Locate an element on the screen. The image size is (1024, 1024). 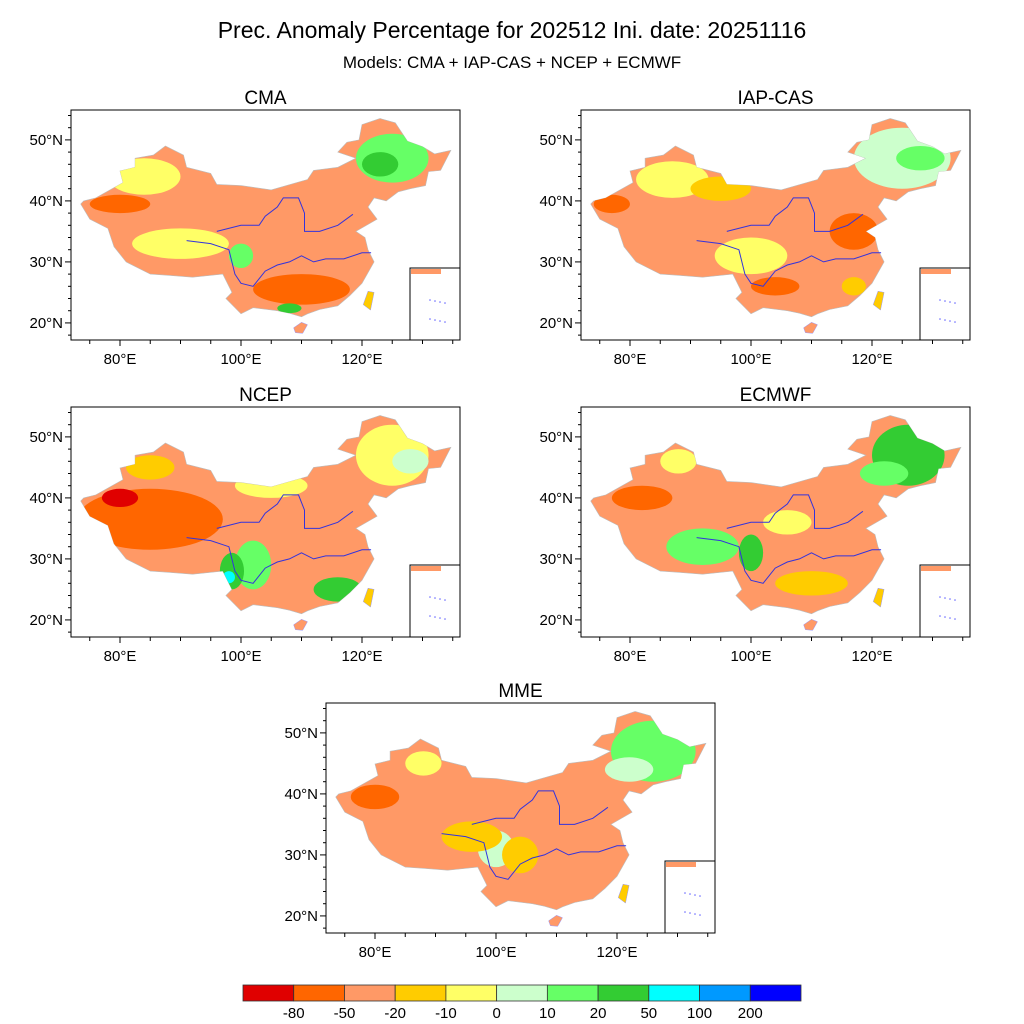
colorbar-label: -50 is located at coordinates (345, 1013).